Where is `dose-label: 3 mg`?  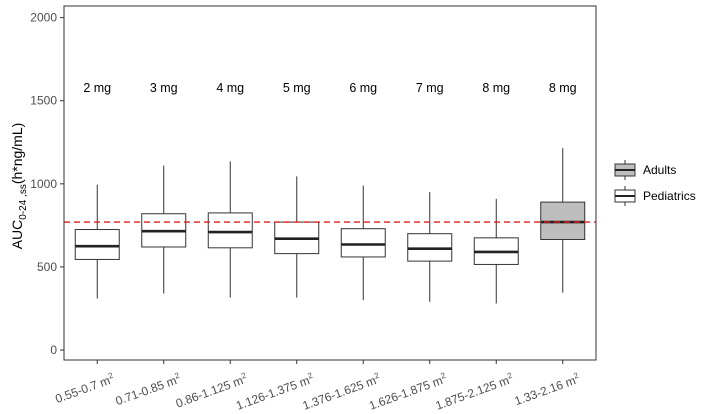
dose-label: 3 mg is located at coordinates (164, 88).